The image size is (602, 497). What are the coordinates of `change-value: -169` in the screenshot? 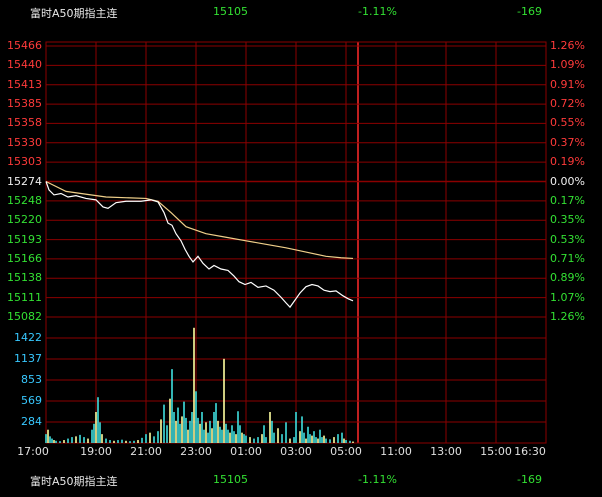 It's located at (529, 11).